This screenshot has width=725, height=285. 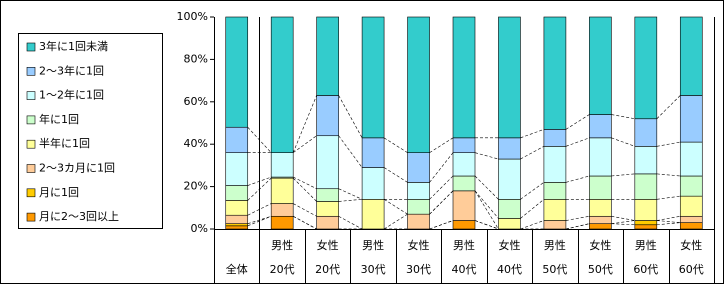 What do you see at coordinates (71, 95) in the screenshot?
I see `legend-label: 1～2年に1回` at bounding box center [71, 95].